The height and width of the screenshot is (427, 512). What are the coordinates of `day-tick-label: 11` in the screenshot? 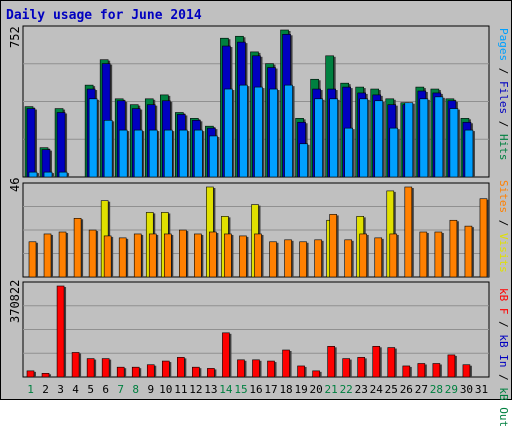 It's located at (180, 389).